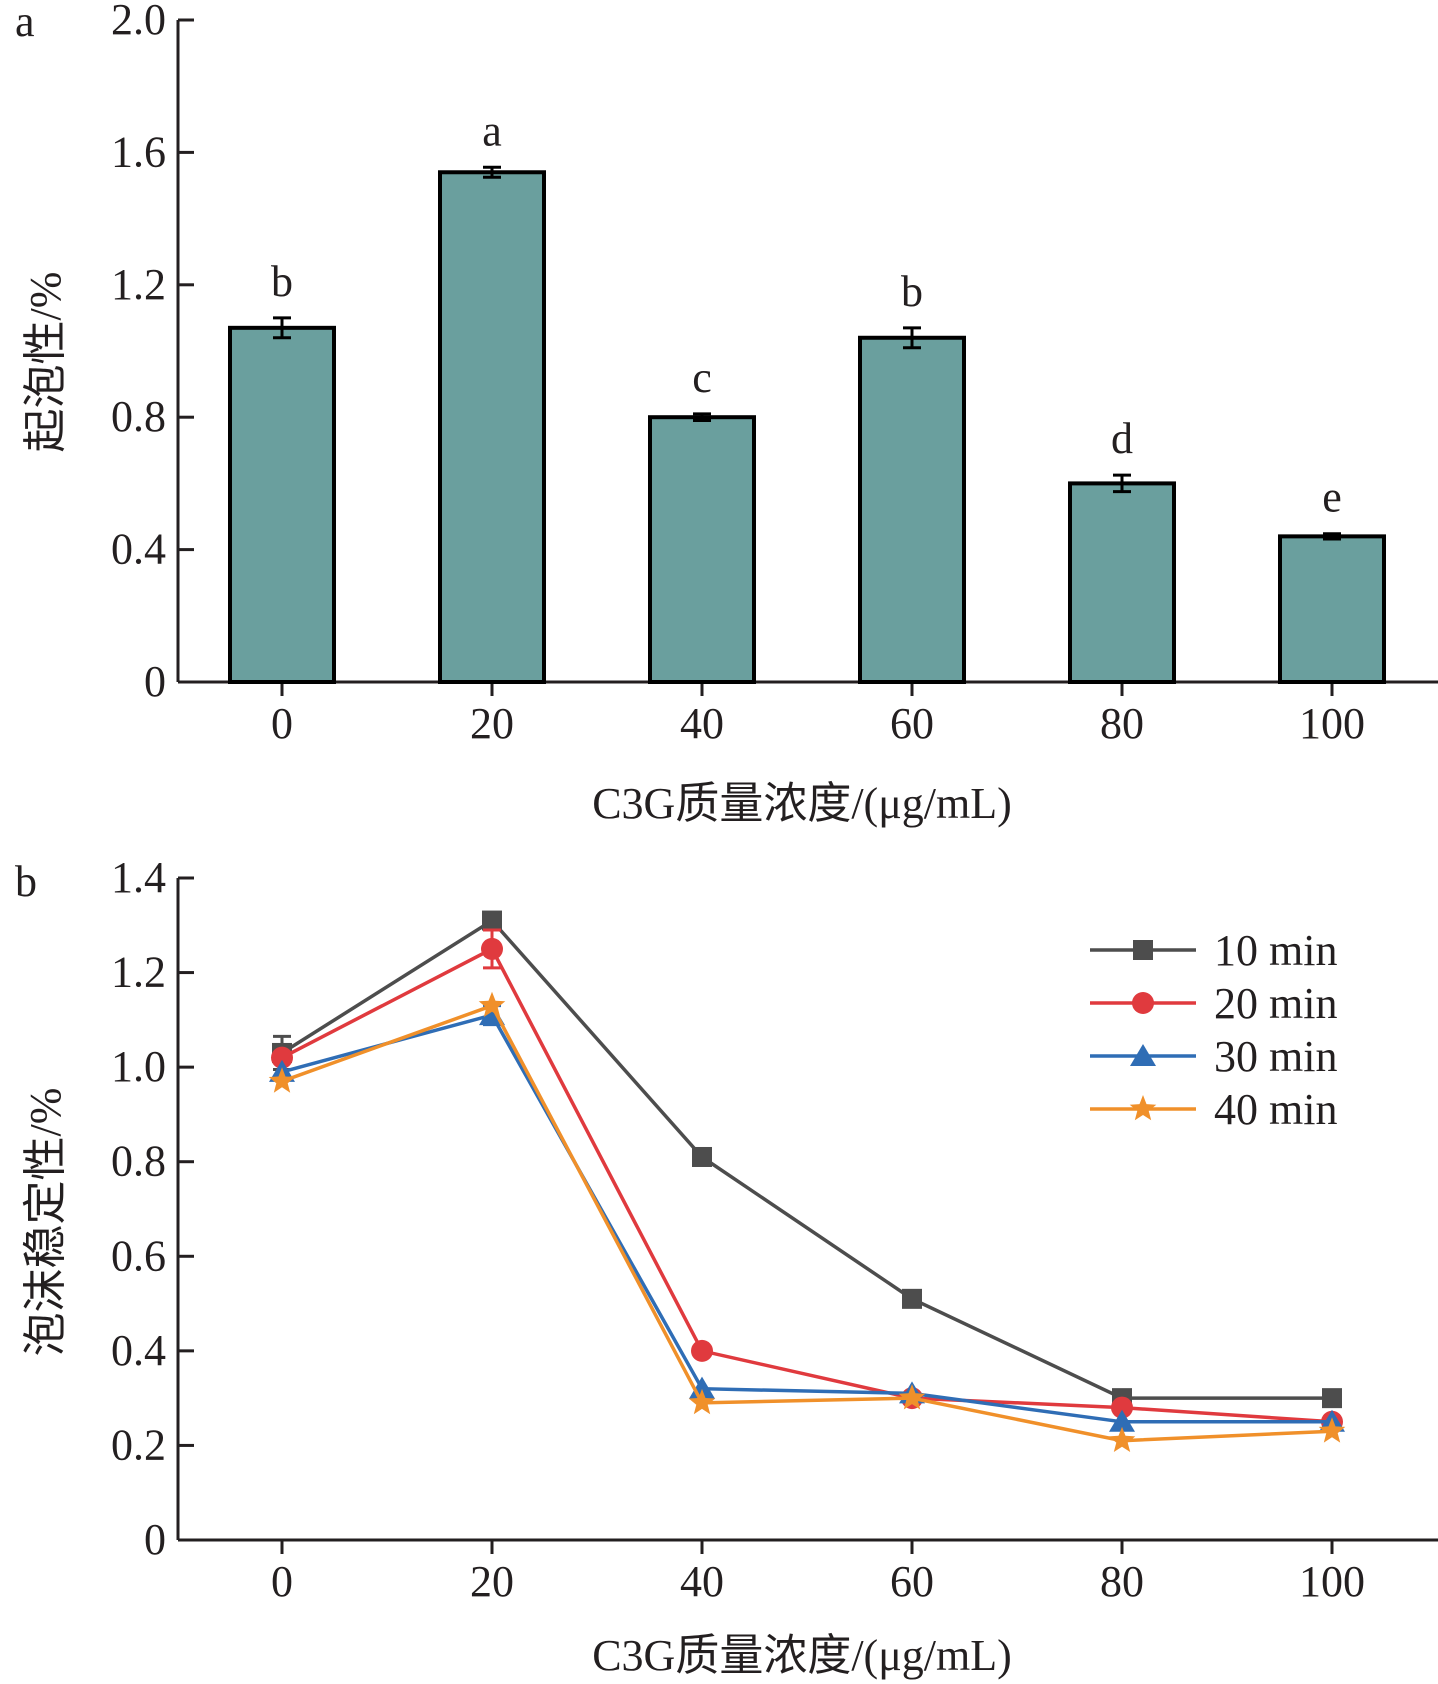 This screenshot has width=1438, height=1684. Describe the element at coordinates (138, 1444) in the screenshot. I see `panel-b-y-tick-label: 0.2` at that location.